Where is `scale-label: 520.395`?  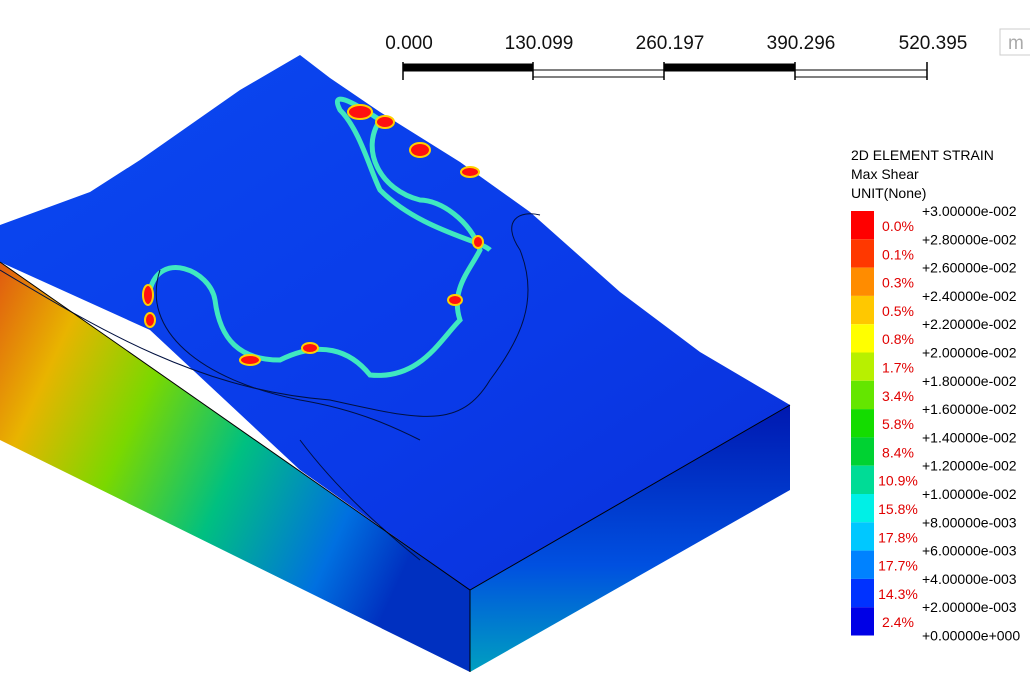 scale-label: 520.395 is located at coordinates (933, 43).